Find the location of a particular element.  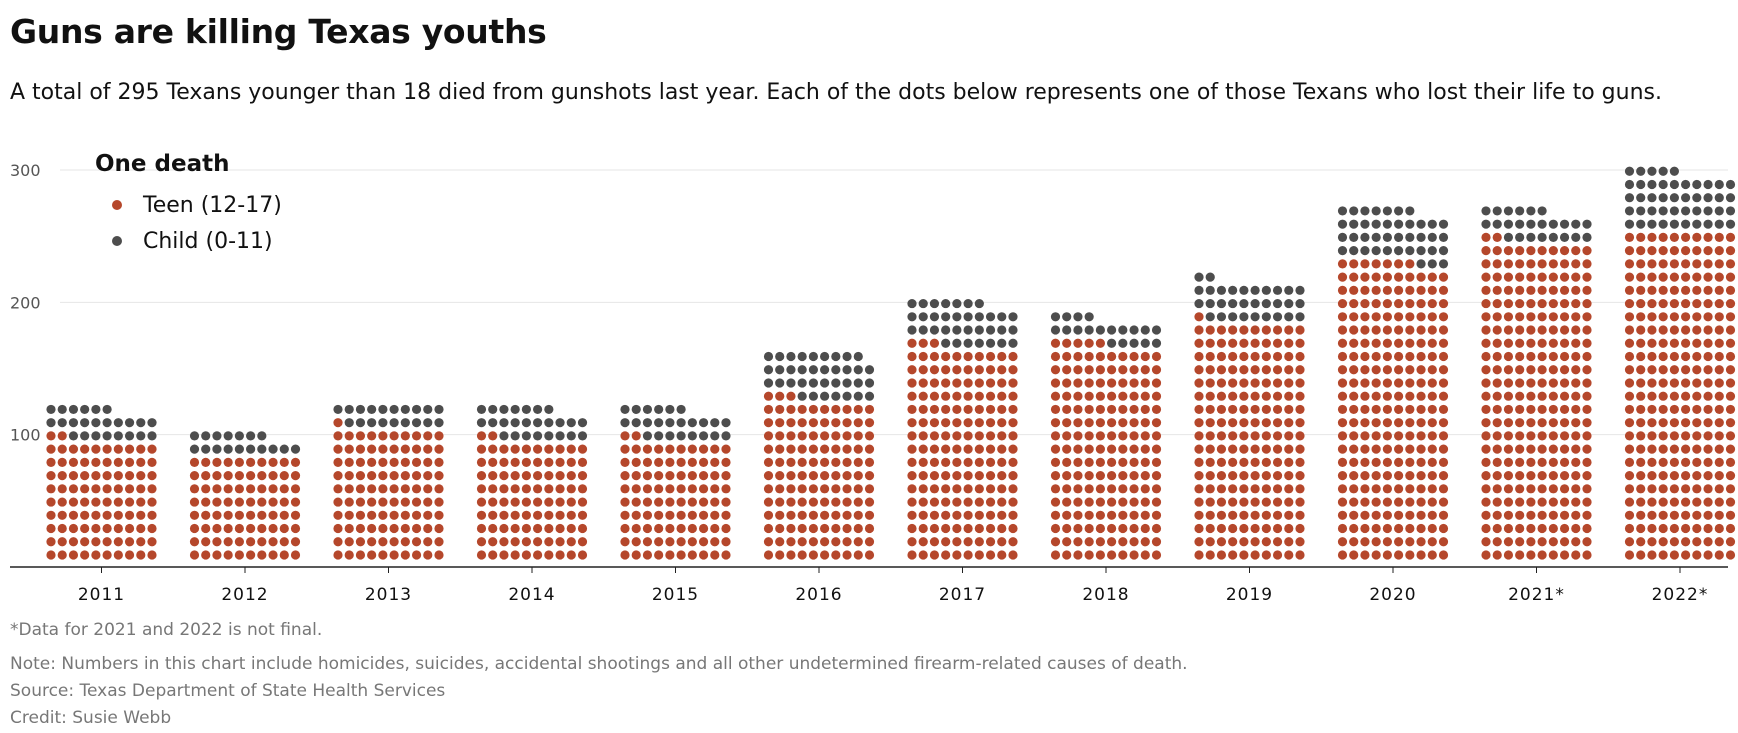

dot-column is located at coordinates (675, 482).